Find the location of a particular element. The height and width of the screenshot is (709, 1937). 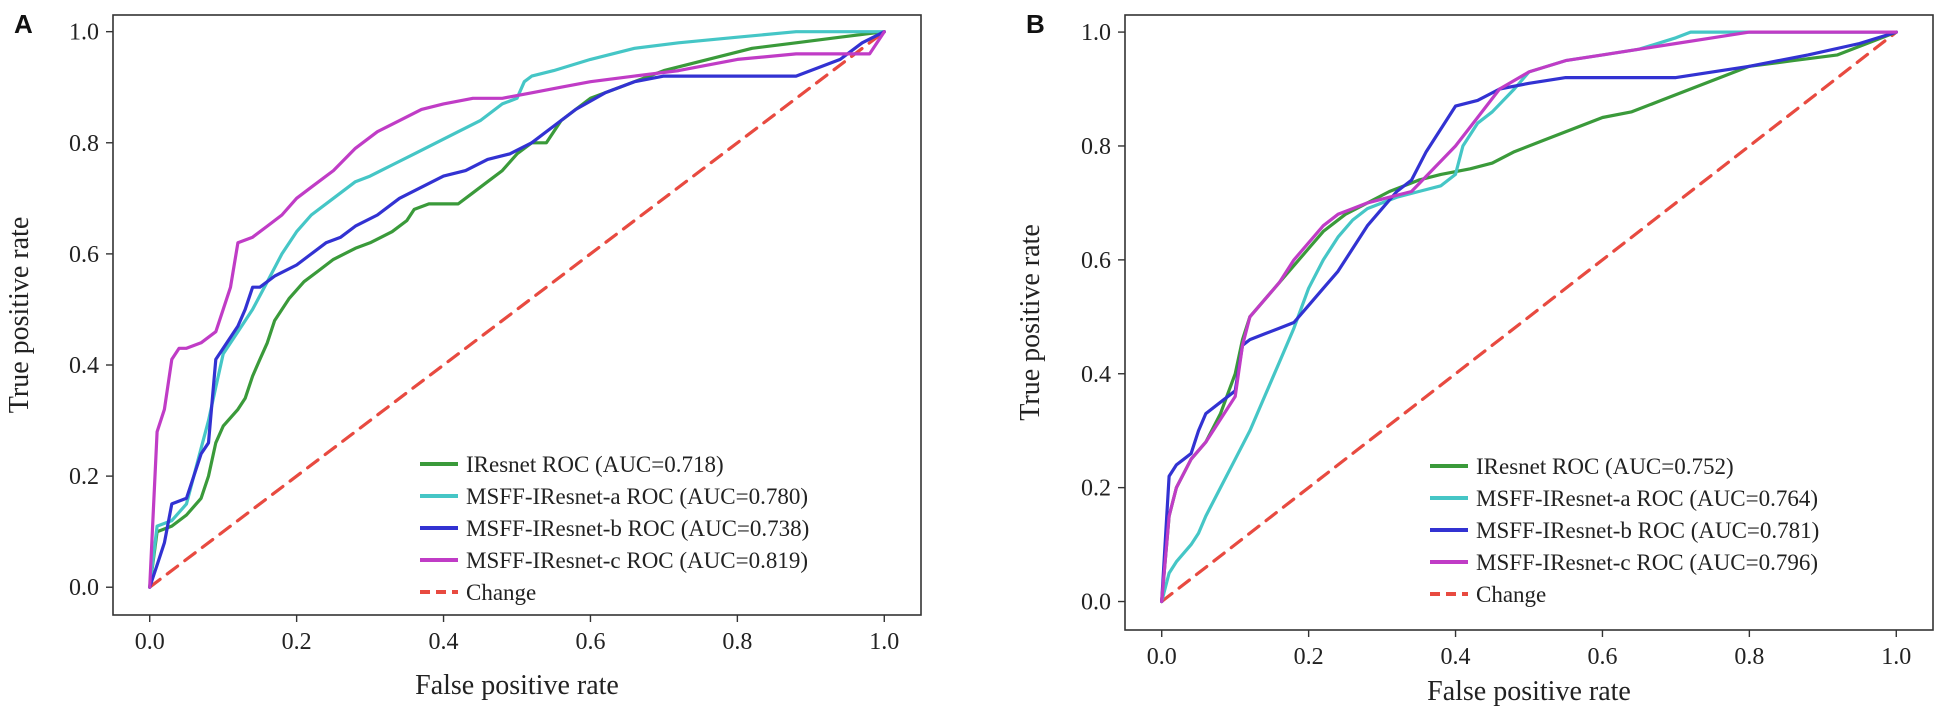

legend-entry: MSFF-IResnet-a ROC (AUC=0.764) is located at coordinates (1647, 498).